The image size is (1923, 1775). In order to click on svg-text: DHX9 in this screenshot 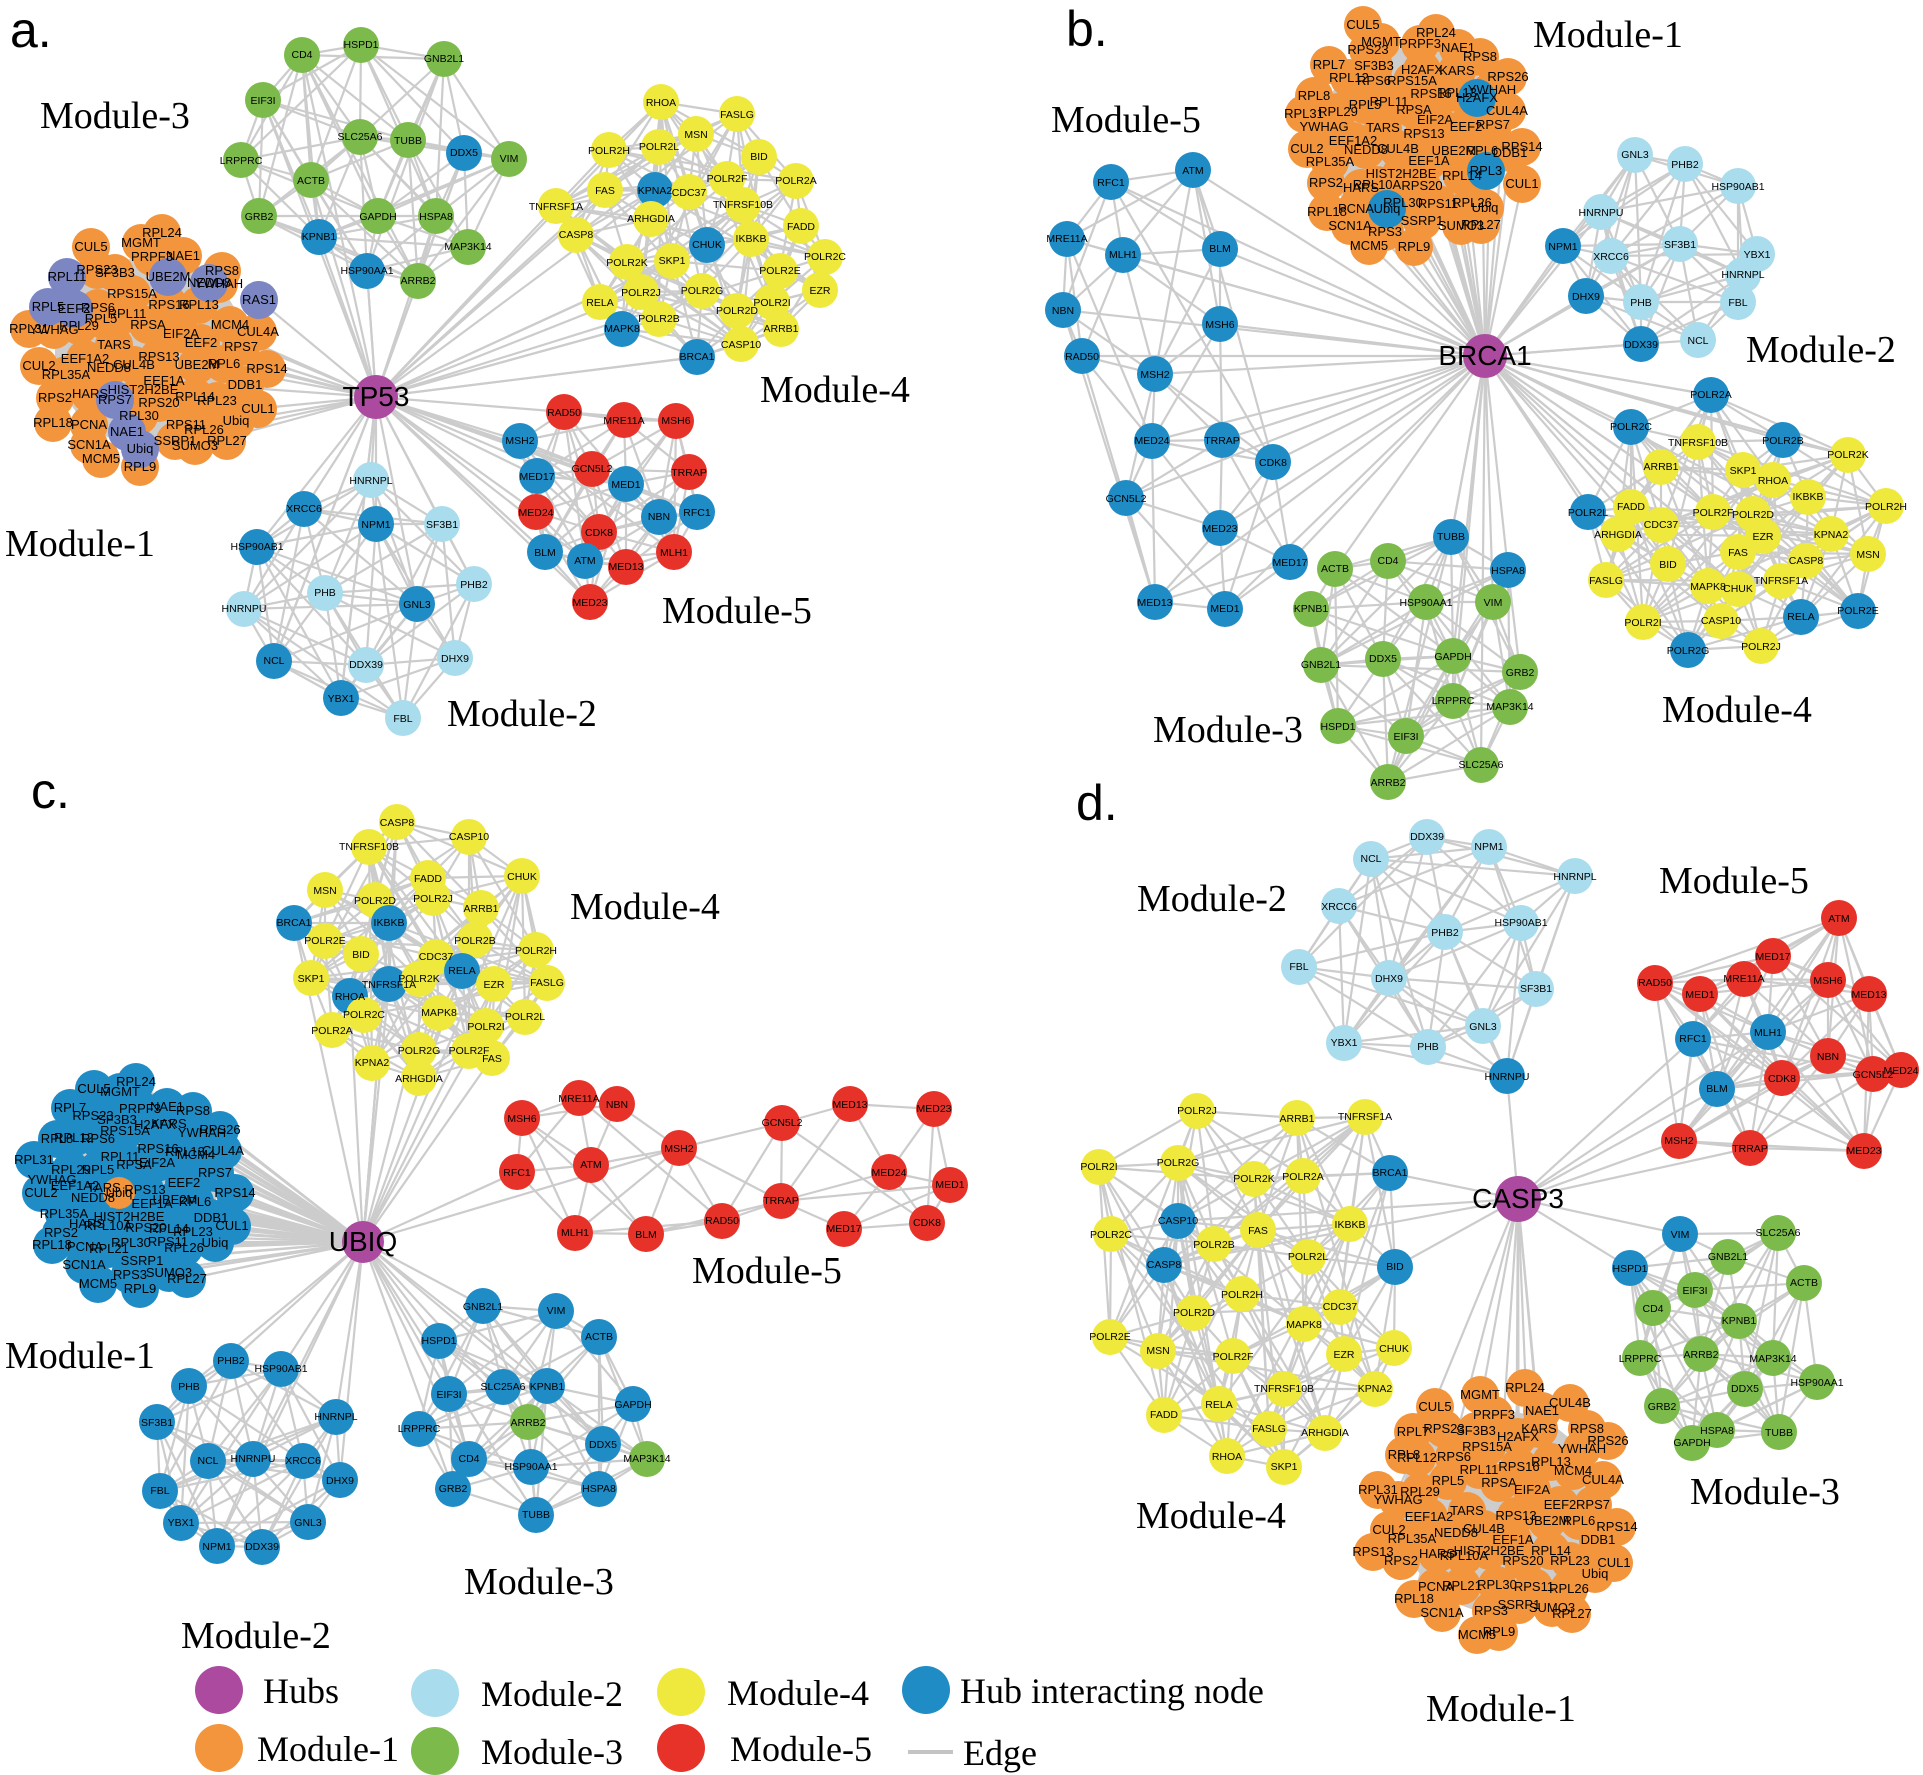, I will do `click(1586, 297)`.